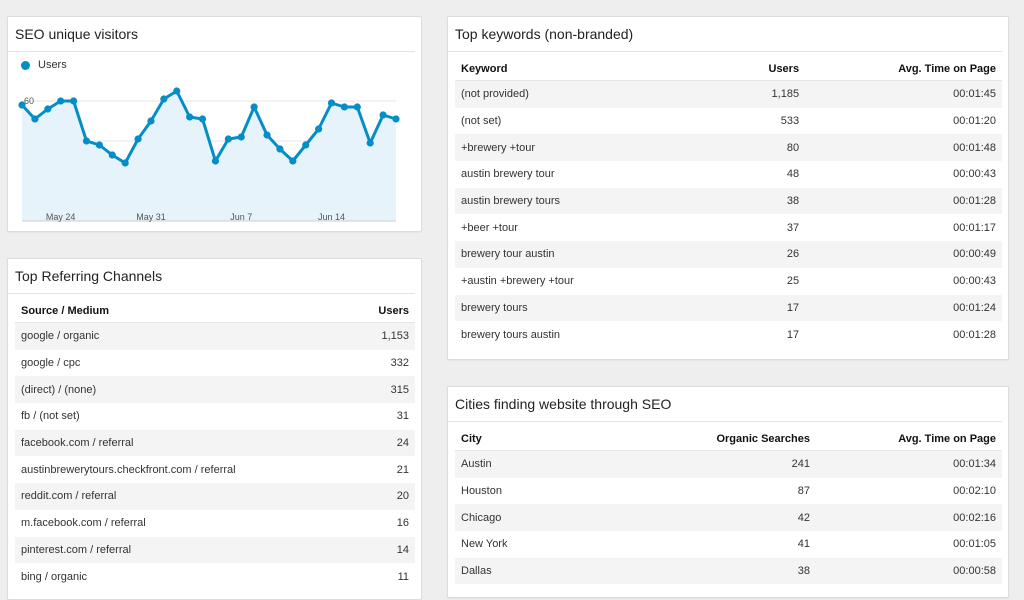 Image resolution: width=1024 pixels, height=600 pixels. Describe the element at coordinates (51, 363) in the screenshot. I see `source-medium-cell: google / cpc` at that location.